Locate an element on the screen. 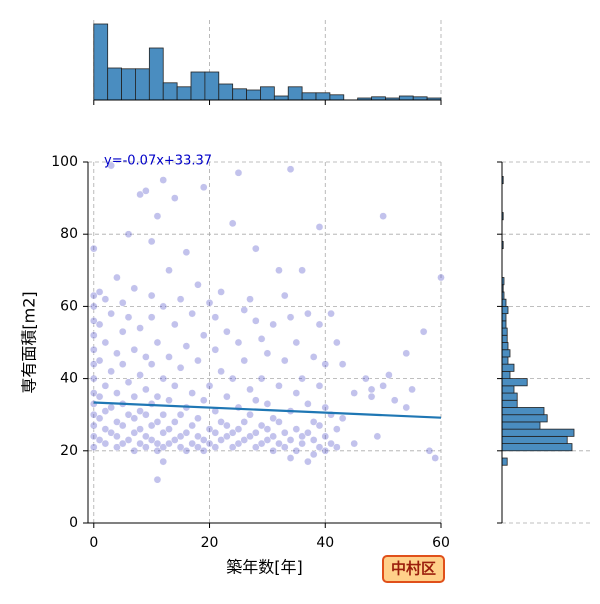 The image size is (600, 604). x-axis-label: 築年数[年] is located at coordinates (264, 567).